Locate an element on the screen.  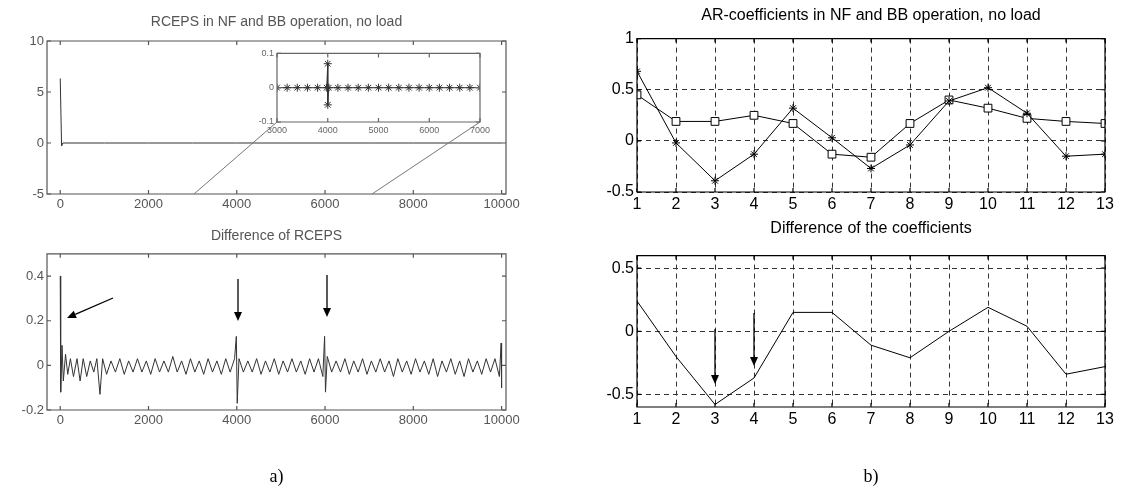
y-tick-label: -5 is located at coordinates (38, 193).